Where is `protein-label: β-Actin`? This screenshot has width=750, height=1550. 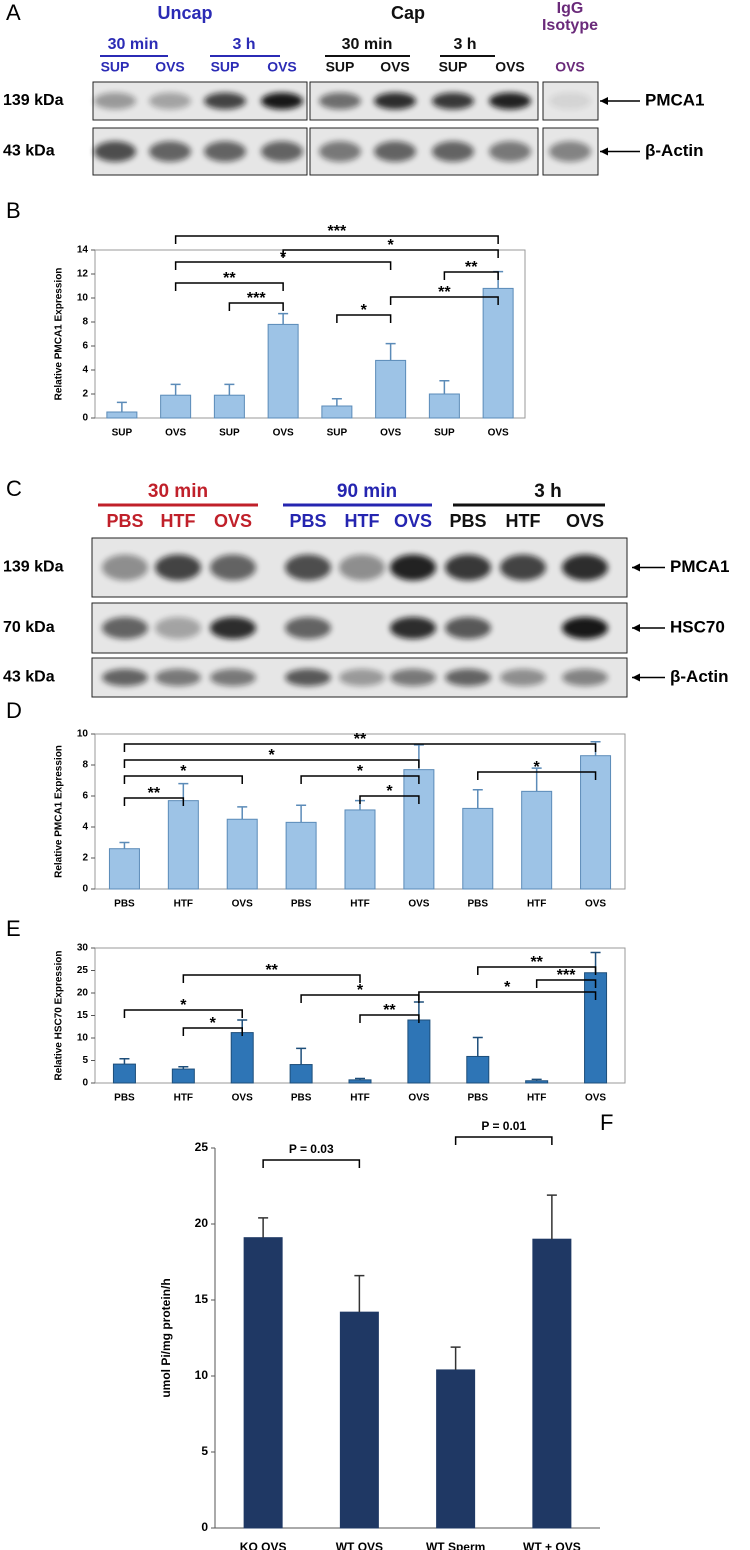 protein-label: β-Actin is located at coordinates (699, 676).